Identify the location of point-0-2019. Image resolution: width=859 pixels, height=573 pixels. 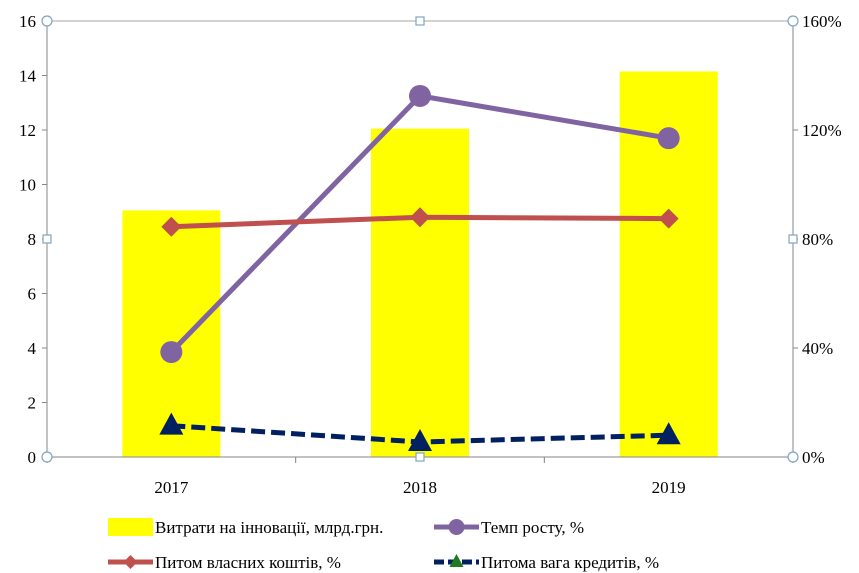
(669, 138).